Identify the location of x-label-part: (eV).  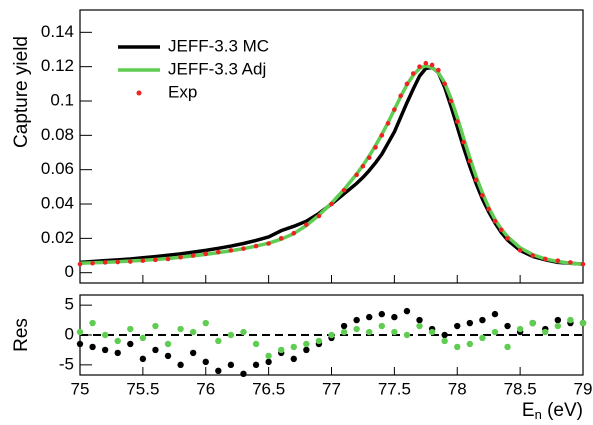
(562, 410).